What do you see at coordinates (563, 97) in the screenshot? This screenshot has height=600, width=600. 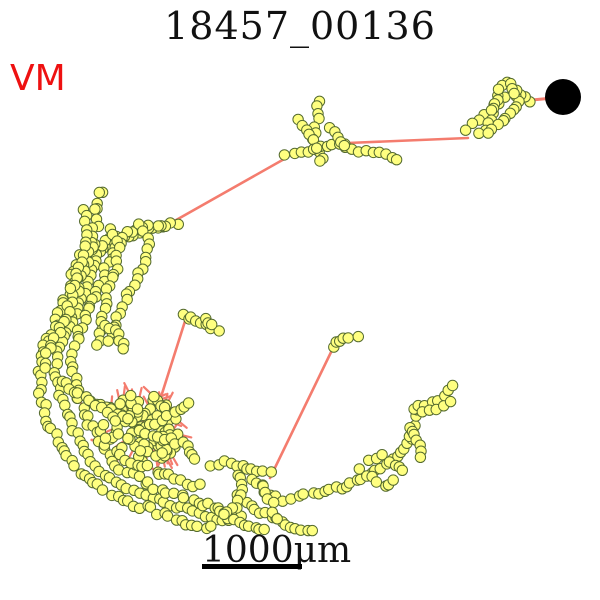 I see `soma-marker` at bounding box center [563, 97].